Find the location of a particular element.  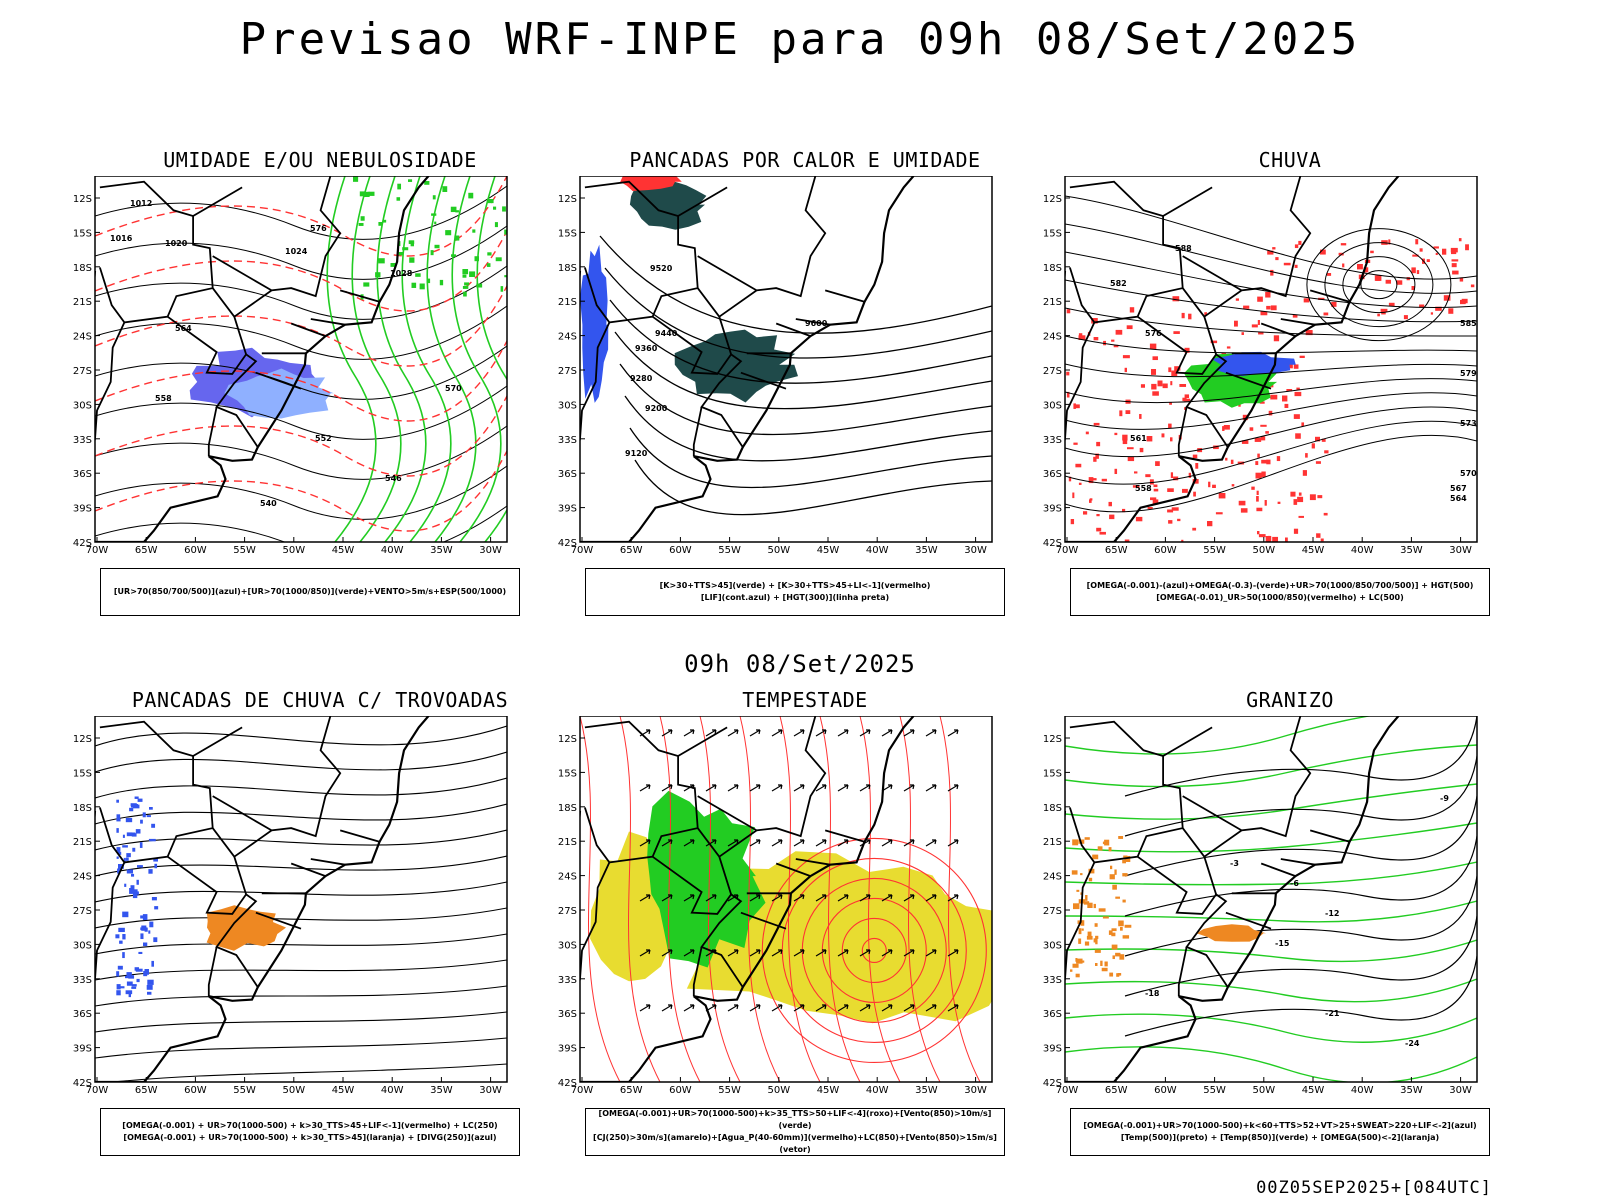

run-footer: 00Z05SEP2025+[084UTC] is located at coordinates (1374, 1188).